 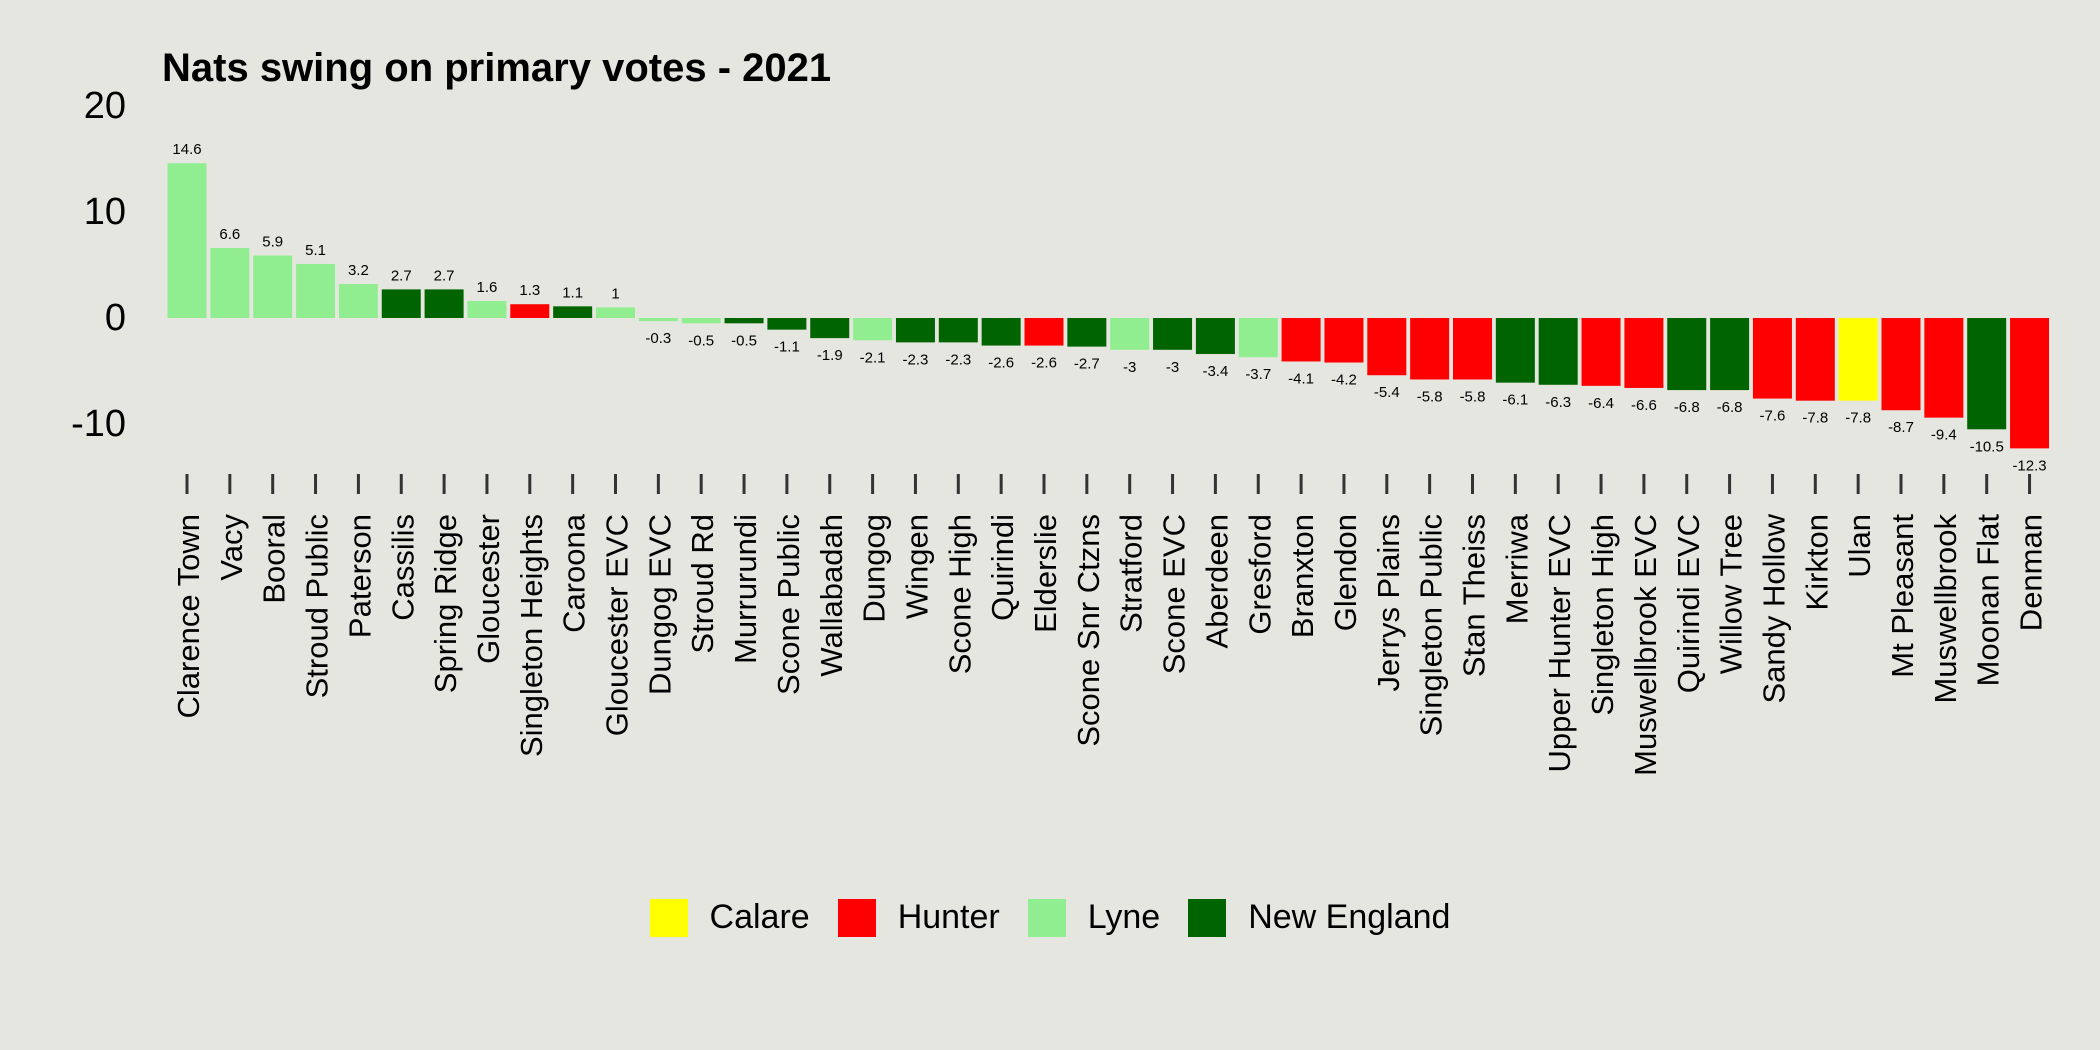 I want to click on legend-item: Lyne, so click(x=1094, y=917).